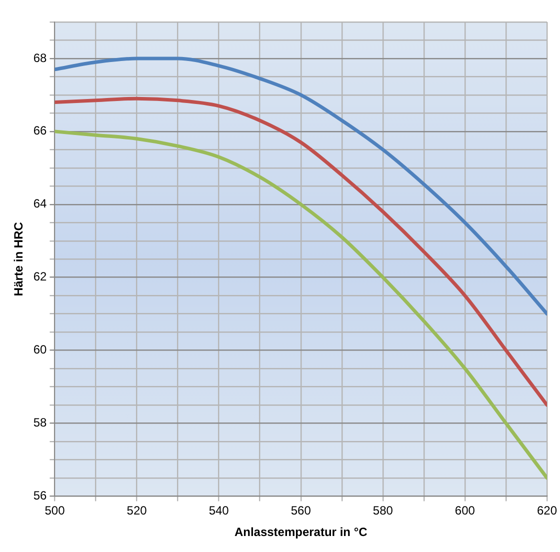 The height and width of the screenshot is (552, 560). What do you see at coordinates (383, 511) in the screenshot?
I see `x-tick-label: 580` at bounding box center [383, 511].